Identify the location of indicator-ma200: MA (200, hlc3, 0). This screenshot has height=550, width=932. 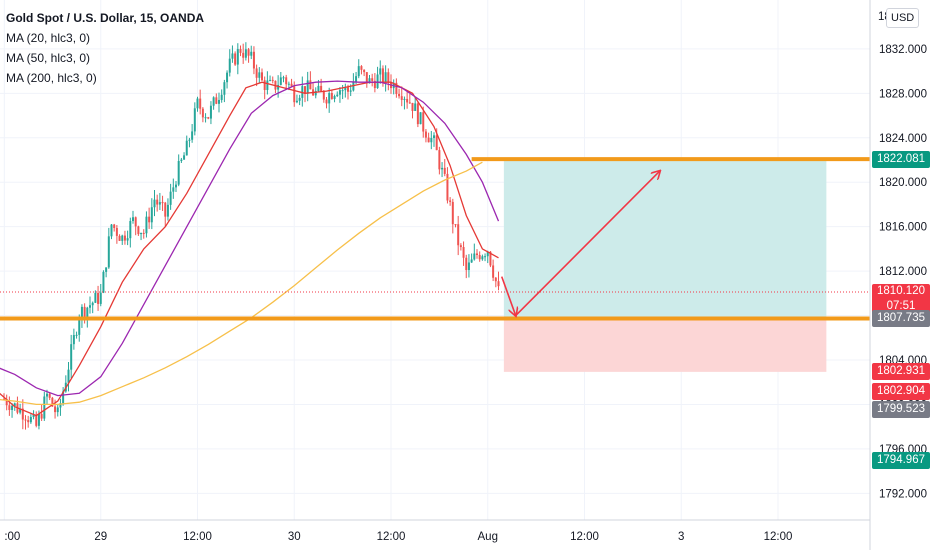
(51, 78).